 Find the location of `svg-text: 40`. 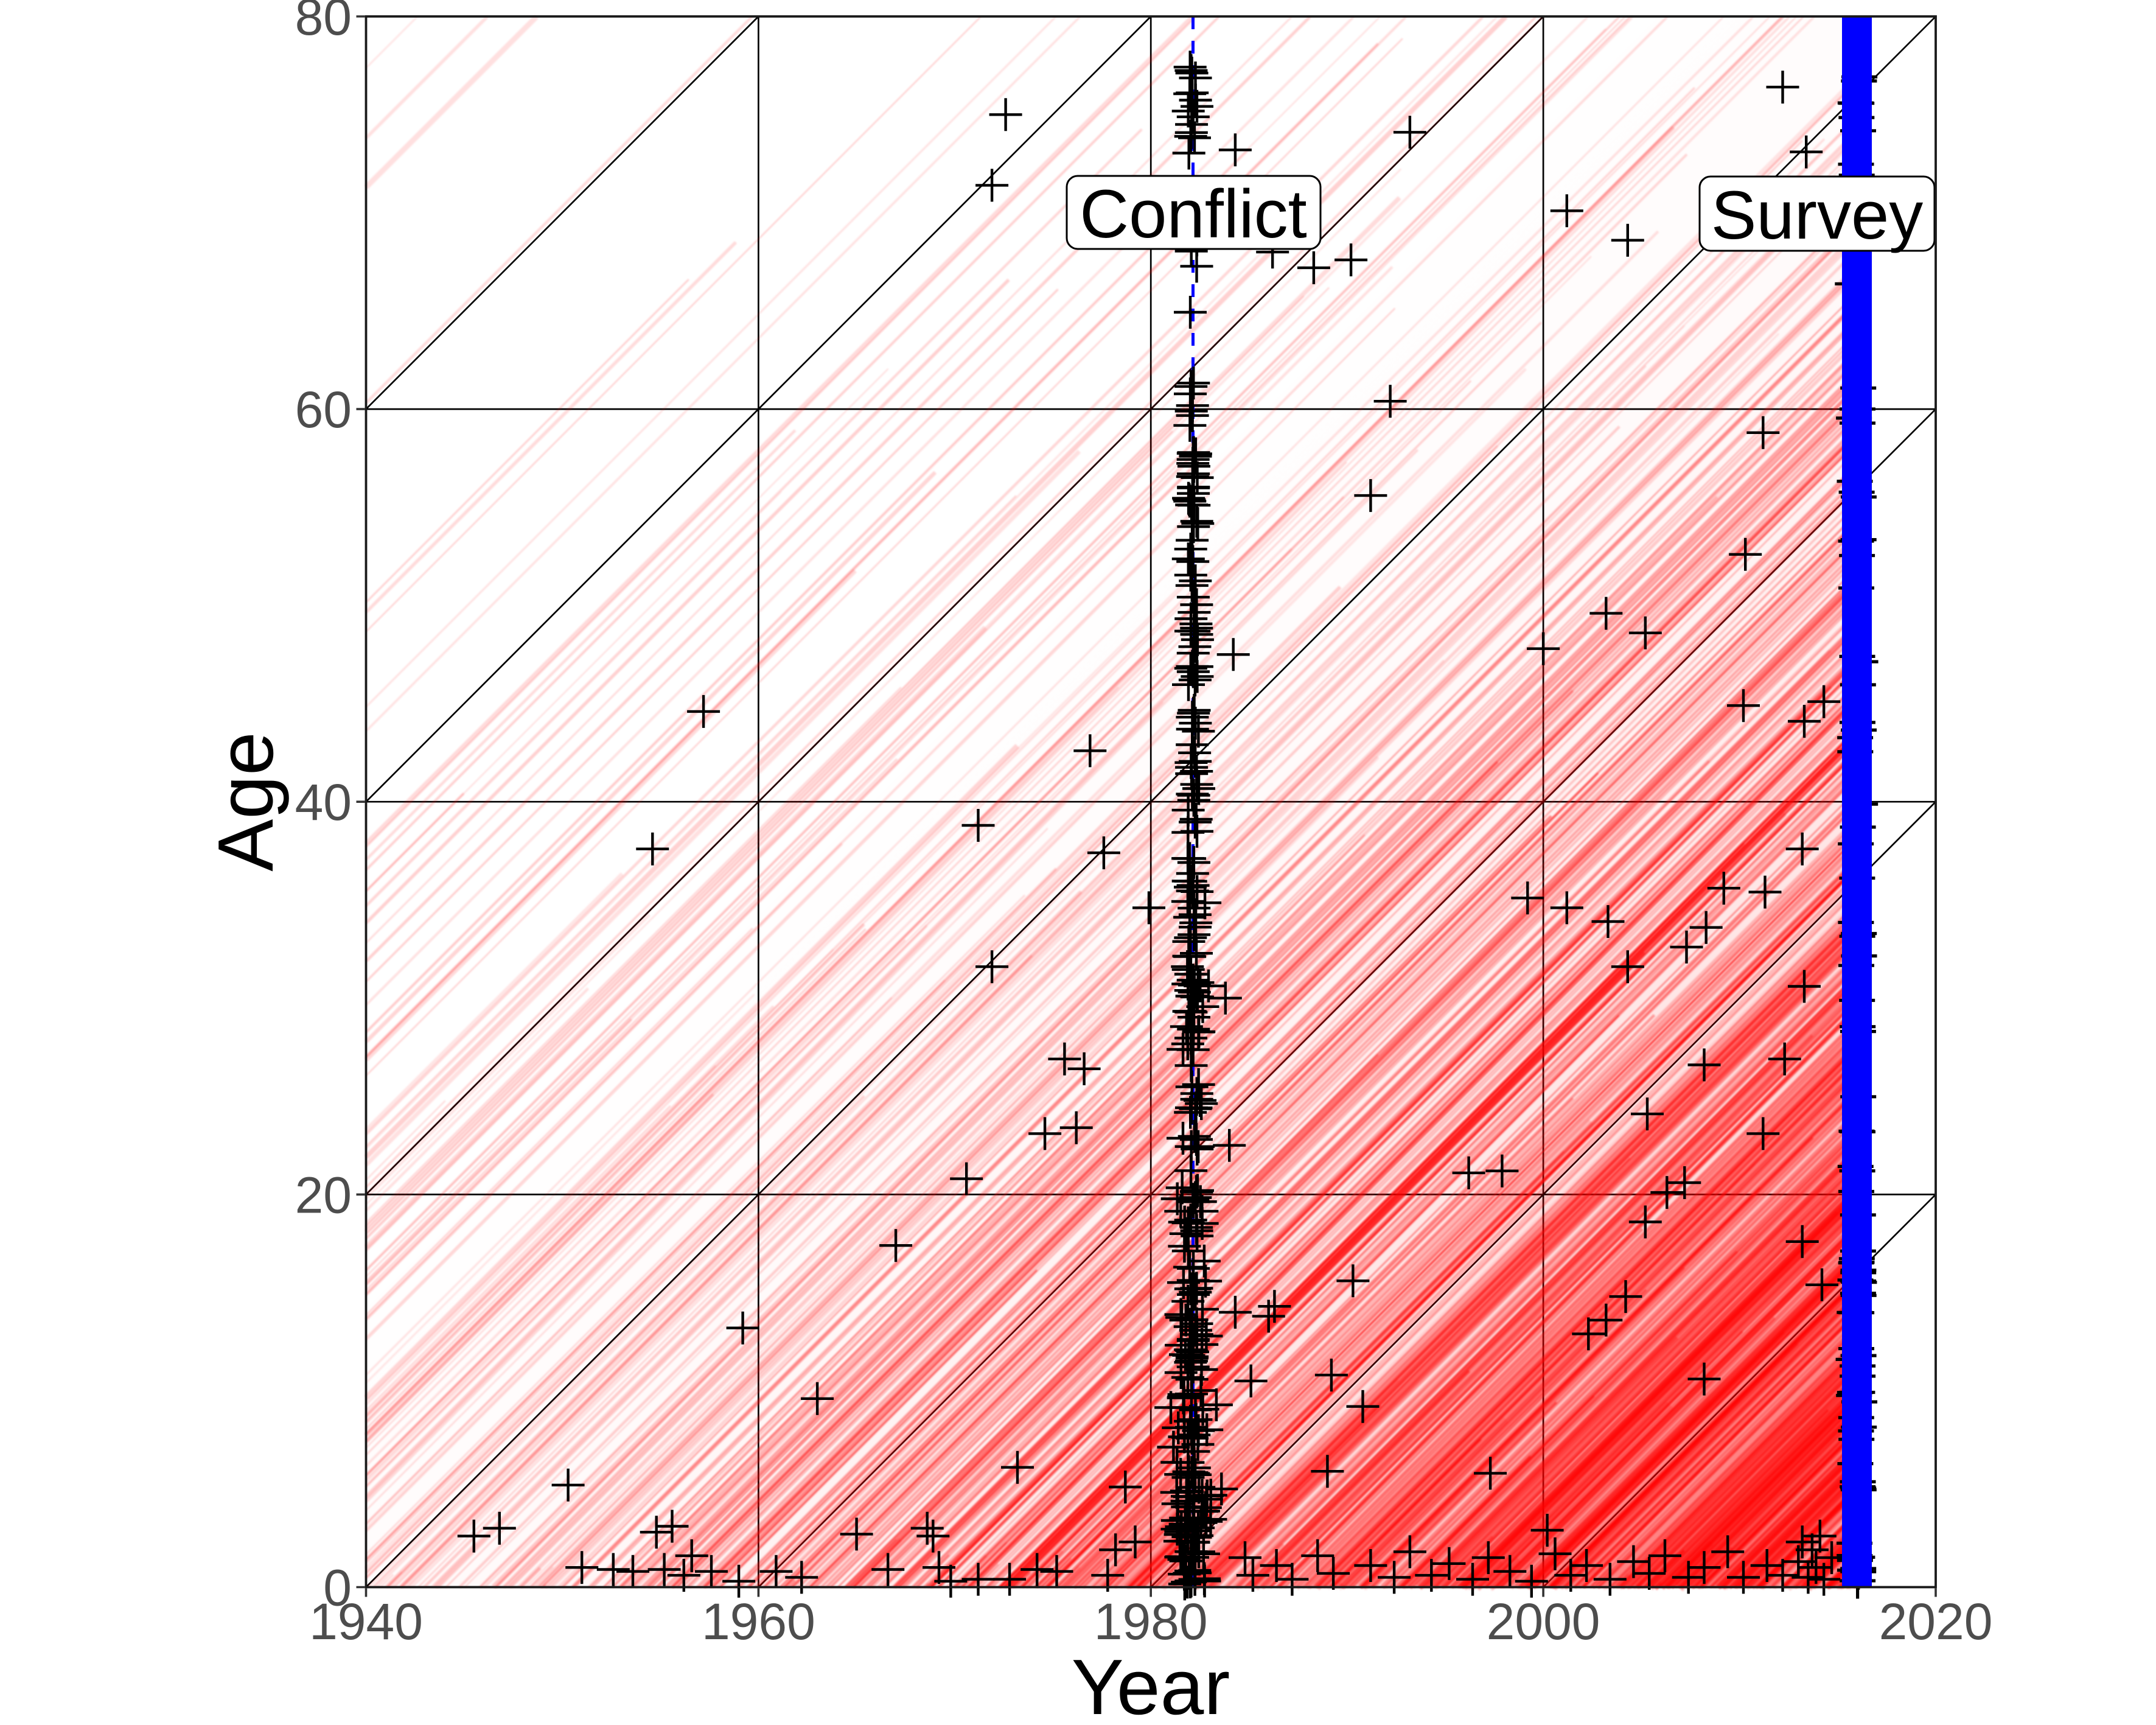

svg-text: 40 is located at coordinates (324, 802).